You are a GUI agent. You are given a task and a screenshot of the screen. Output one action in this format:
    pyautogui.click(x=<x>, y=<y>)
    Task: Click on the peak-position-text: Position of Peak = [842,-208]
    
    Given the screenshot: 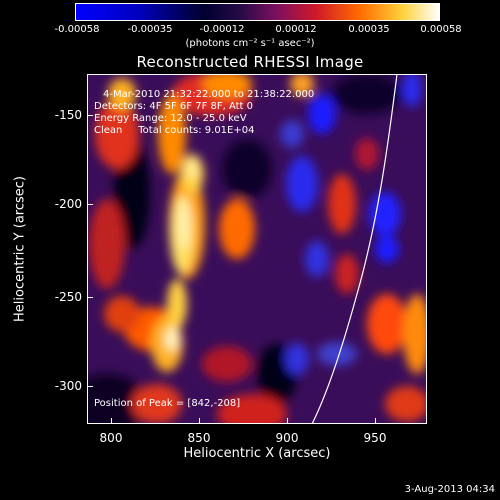 What is the action you would take?
    pyautogui.click(x=167, y=403)
    